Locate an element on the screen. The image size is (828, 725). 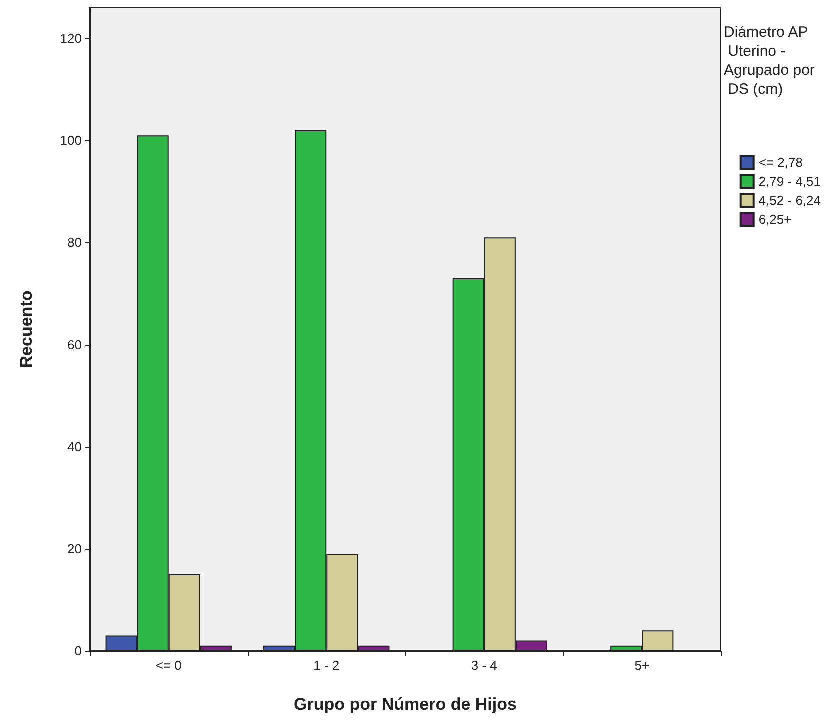
legend-label: <= 2,78 is located at coordinates (780, 162).